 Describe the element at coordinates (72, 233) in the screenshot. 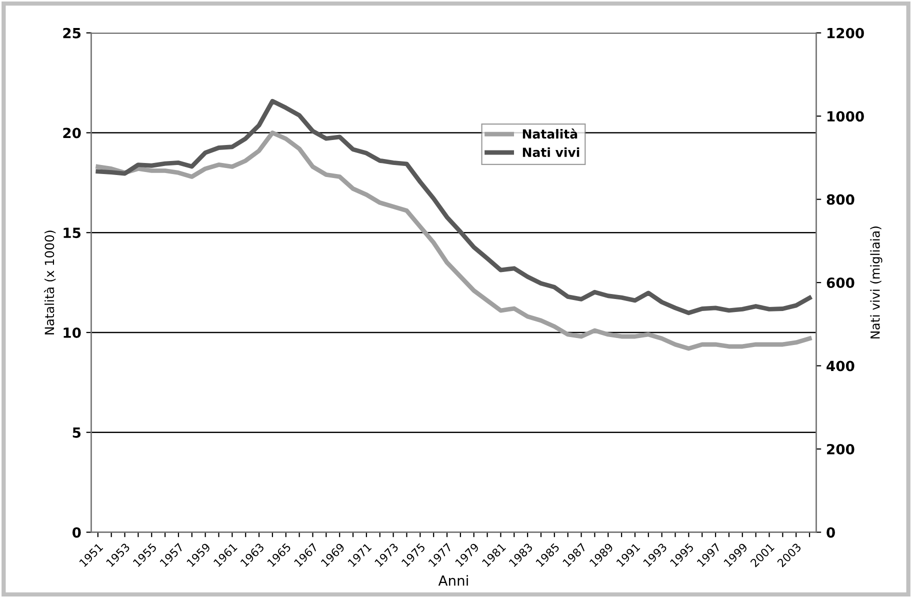

I see `y-tick-label: 15` at that location.